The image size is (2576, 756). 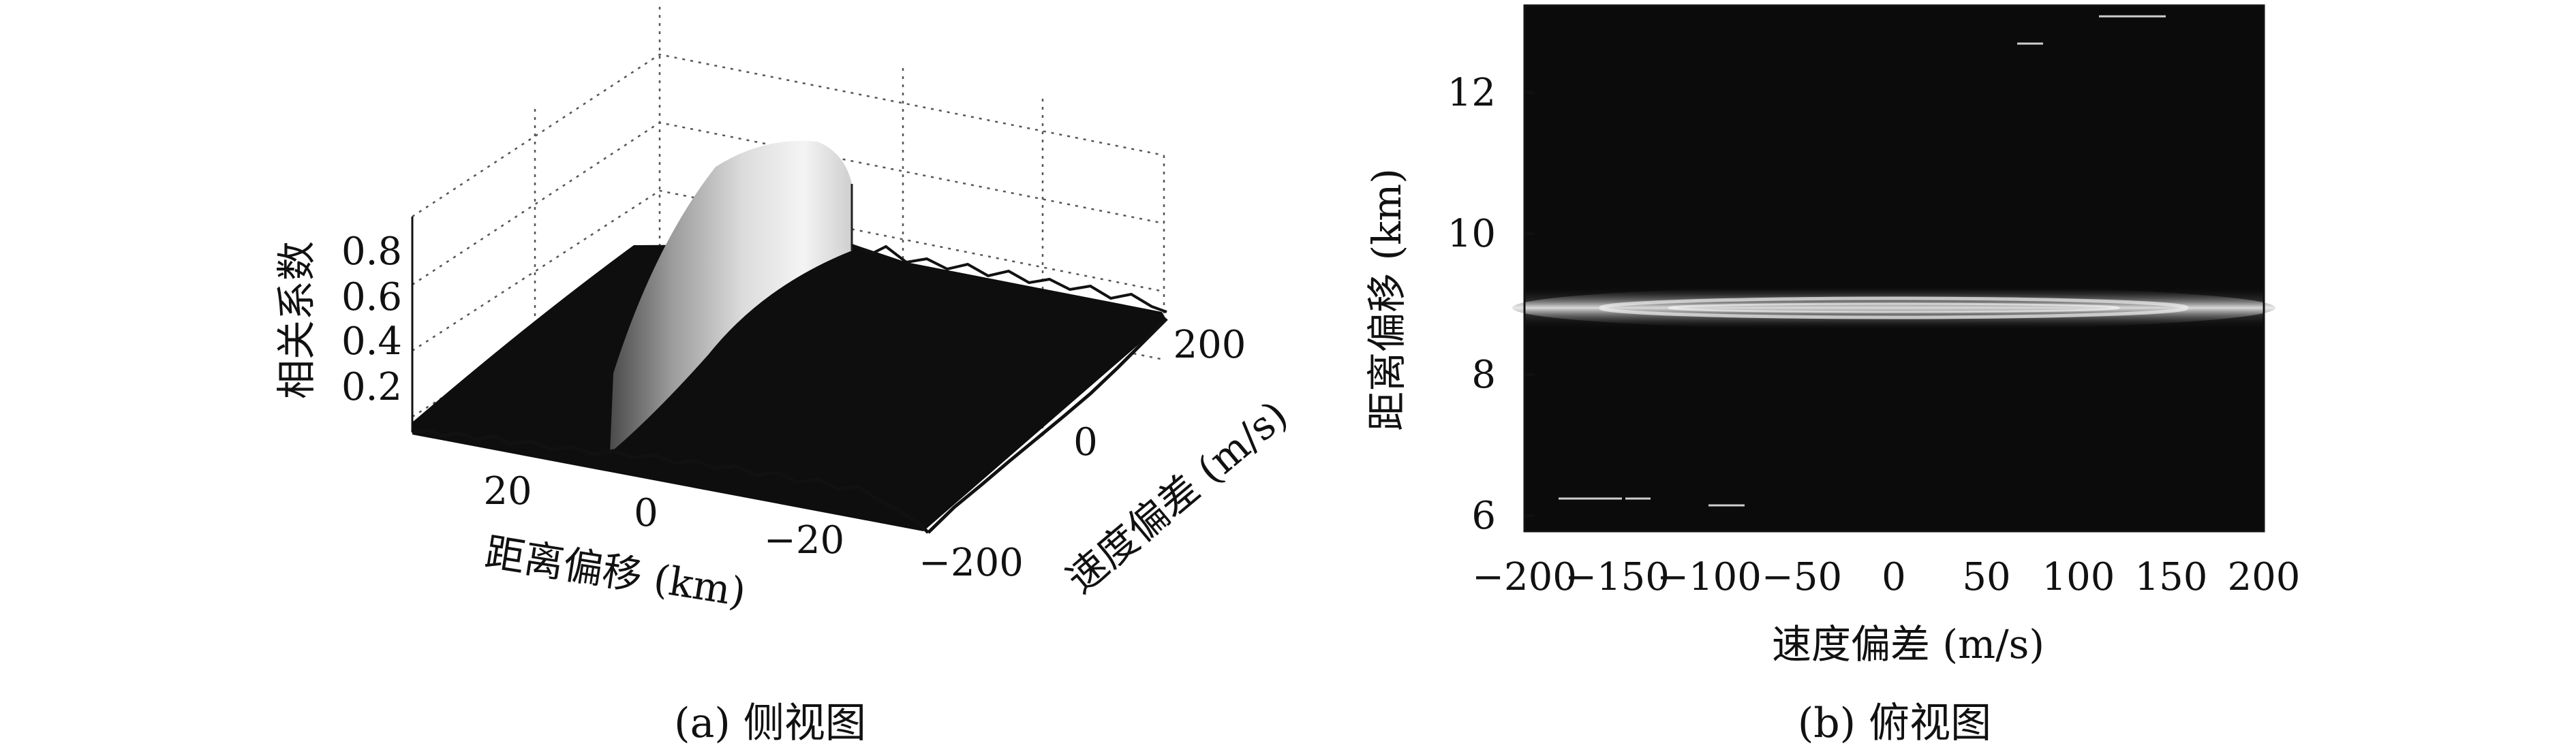 I want to click on heatmap-x-tick: 50, so click(x=1986, y=577).